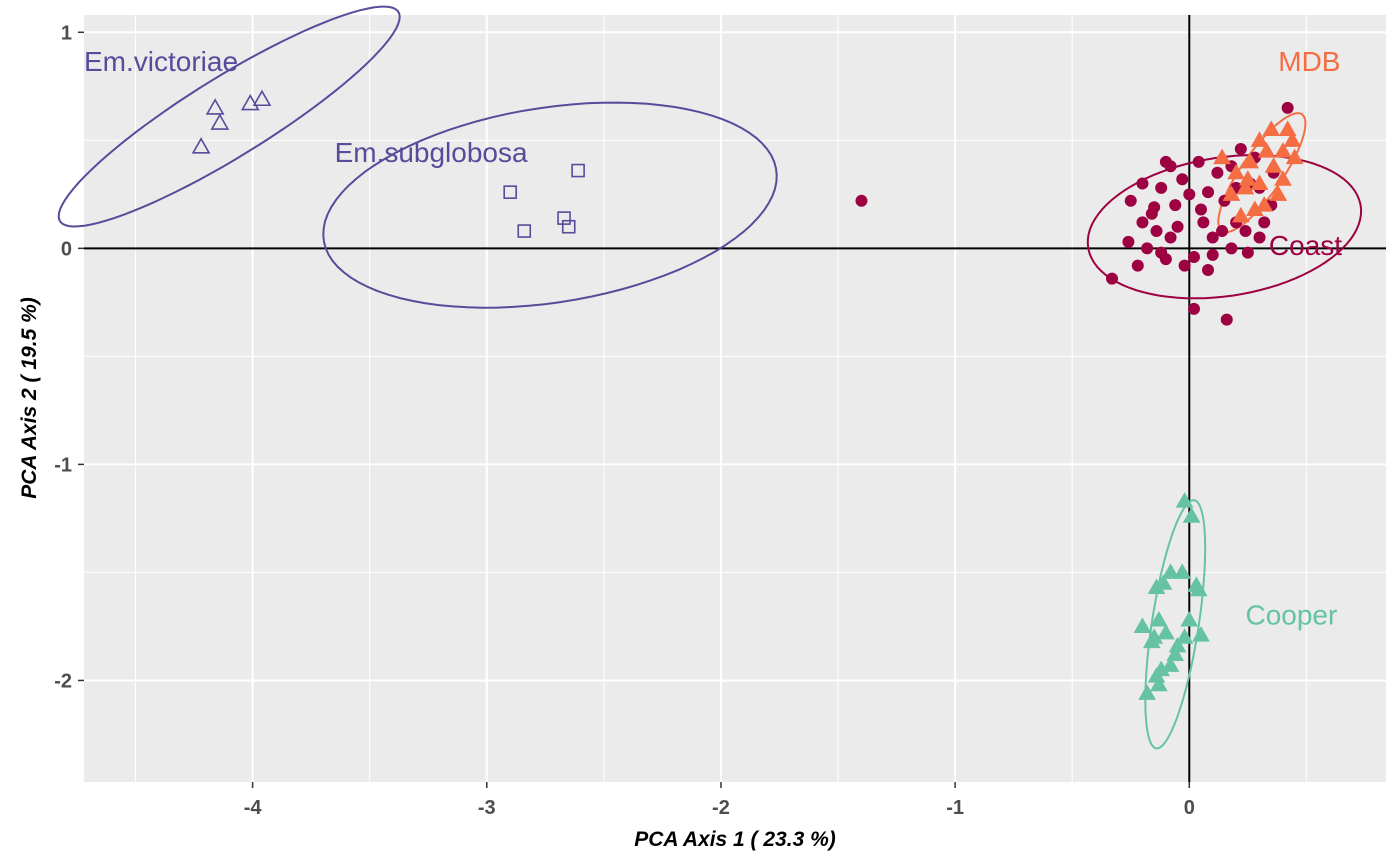 This screenshot has height=866, width=1400. What do you see at coordinates (1305, 245) in the screenshot?
I see `group-label-coast: Coast` at bounding box center [1305, 245].